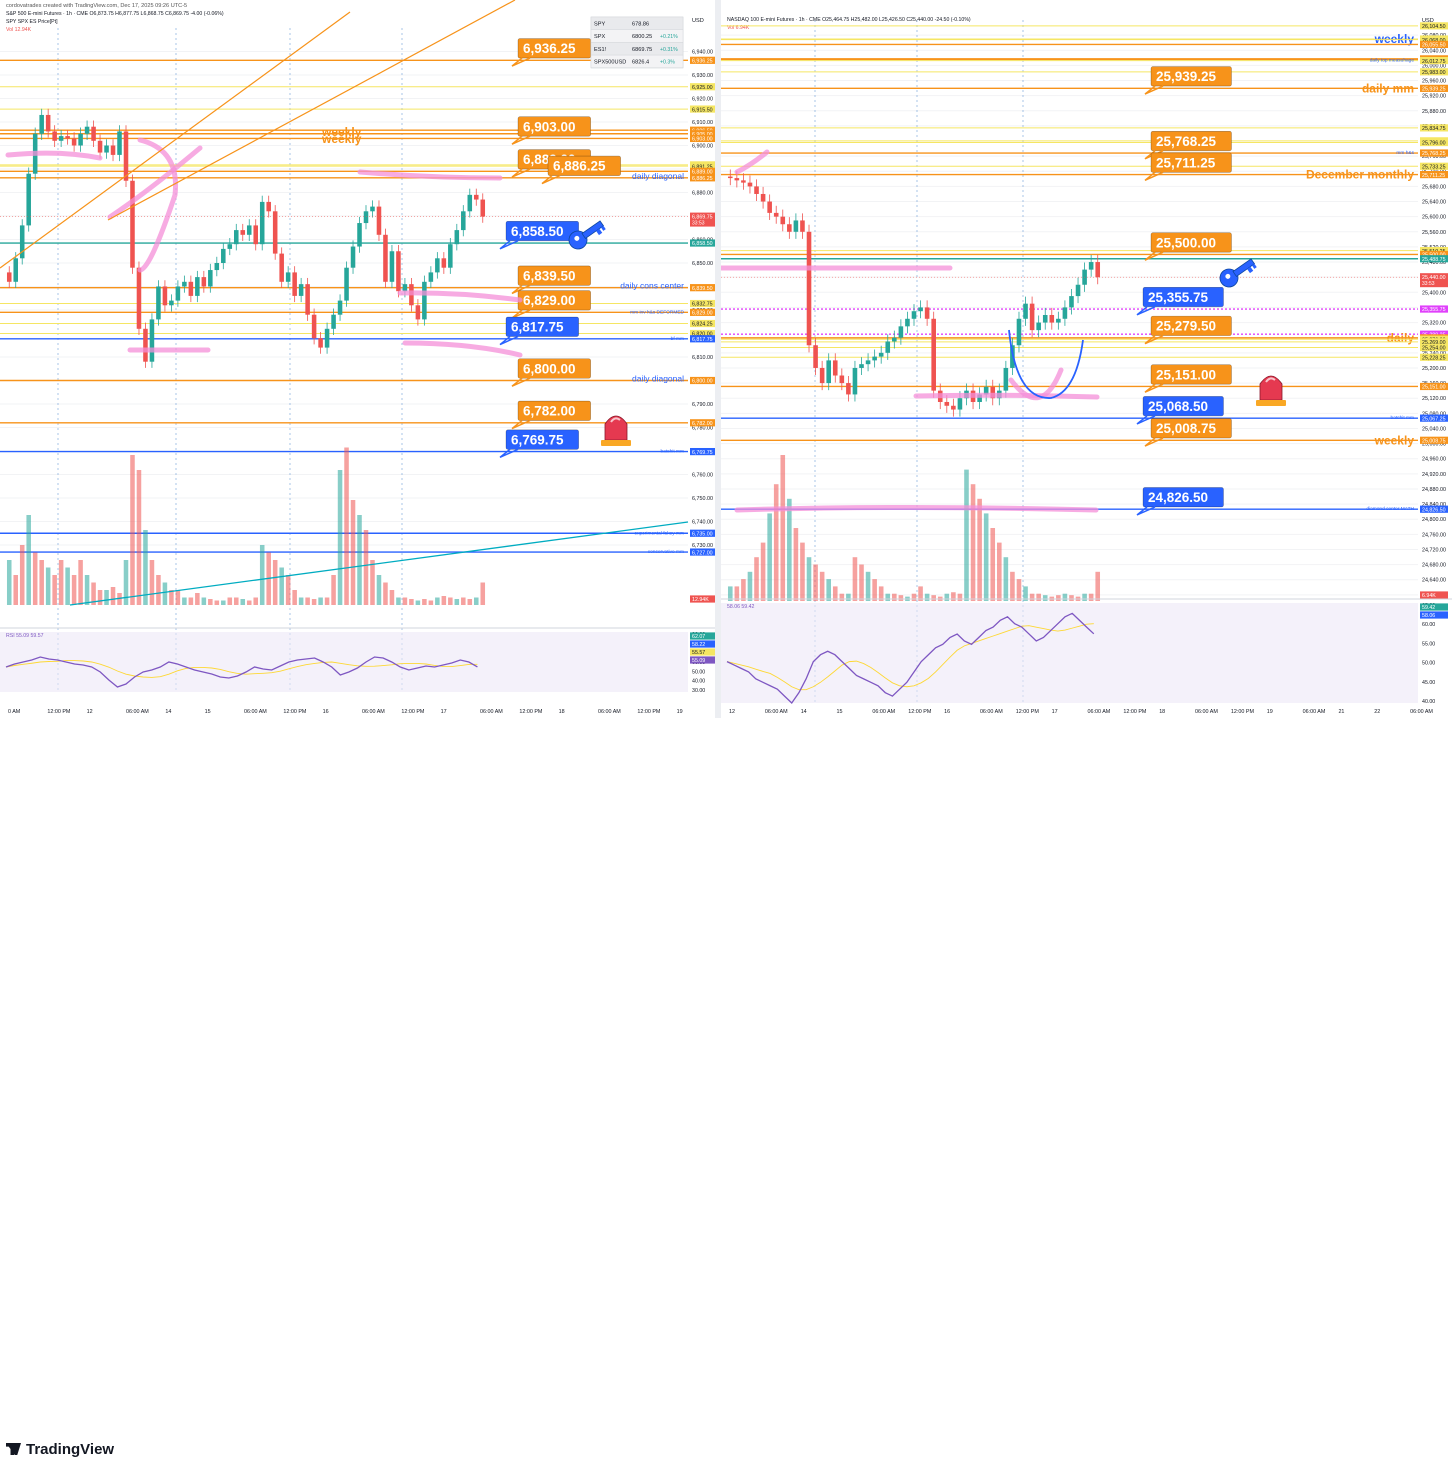 The height and width of the screenshot is (1458, 1456). Describe the element at coordinates (700, 600) in the screenshot. I see `axis-price-tag-text: 12.94K` at that location.